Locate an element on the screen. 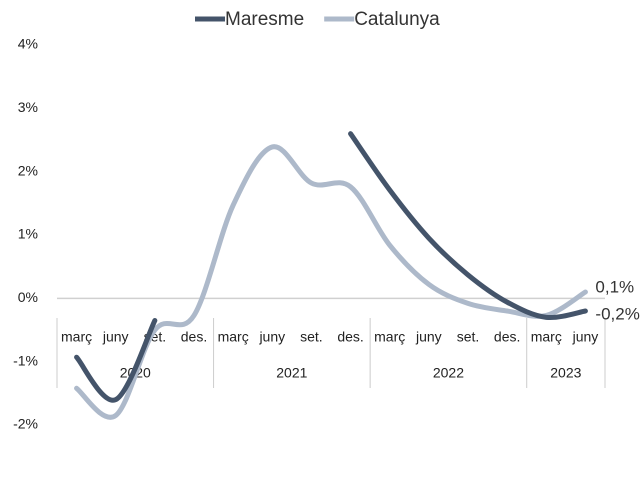 The height and width of the screenshot is (491, 644). y-tick-label: -1% is located at coordinates (25, 360).